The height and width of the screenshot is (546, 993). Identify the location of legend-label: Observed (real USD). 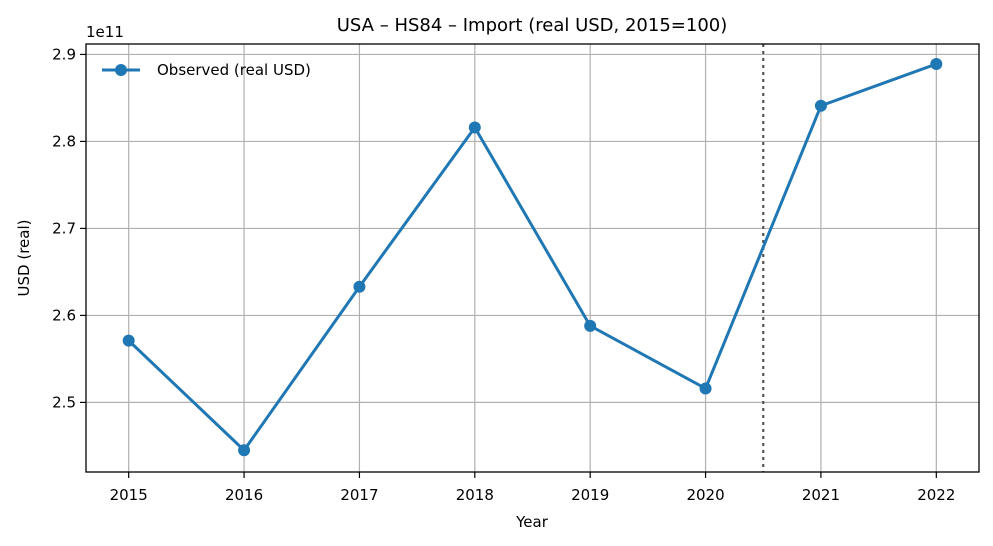
(234, 70).